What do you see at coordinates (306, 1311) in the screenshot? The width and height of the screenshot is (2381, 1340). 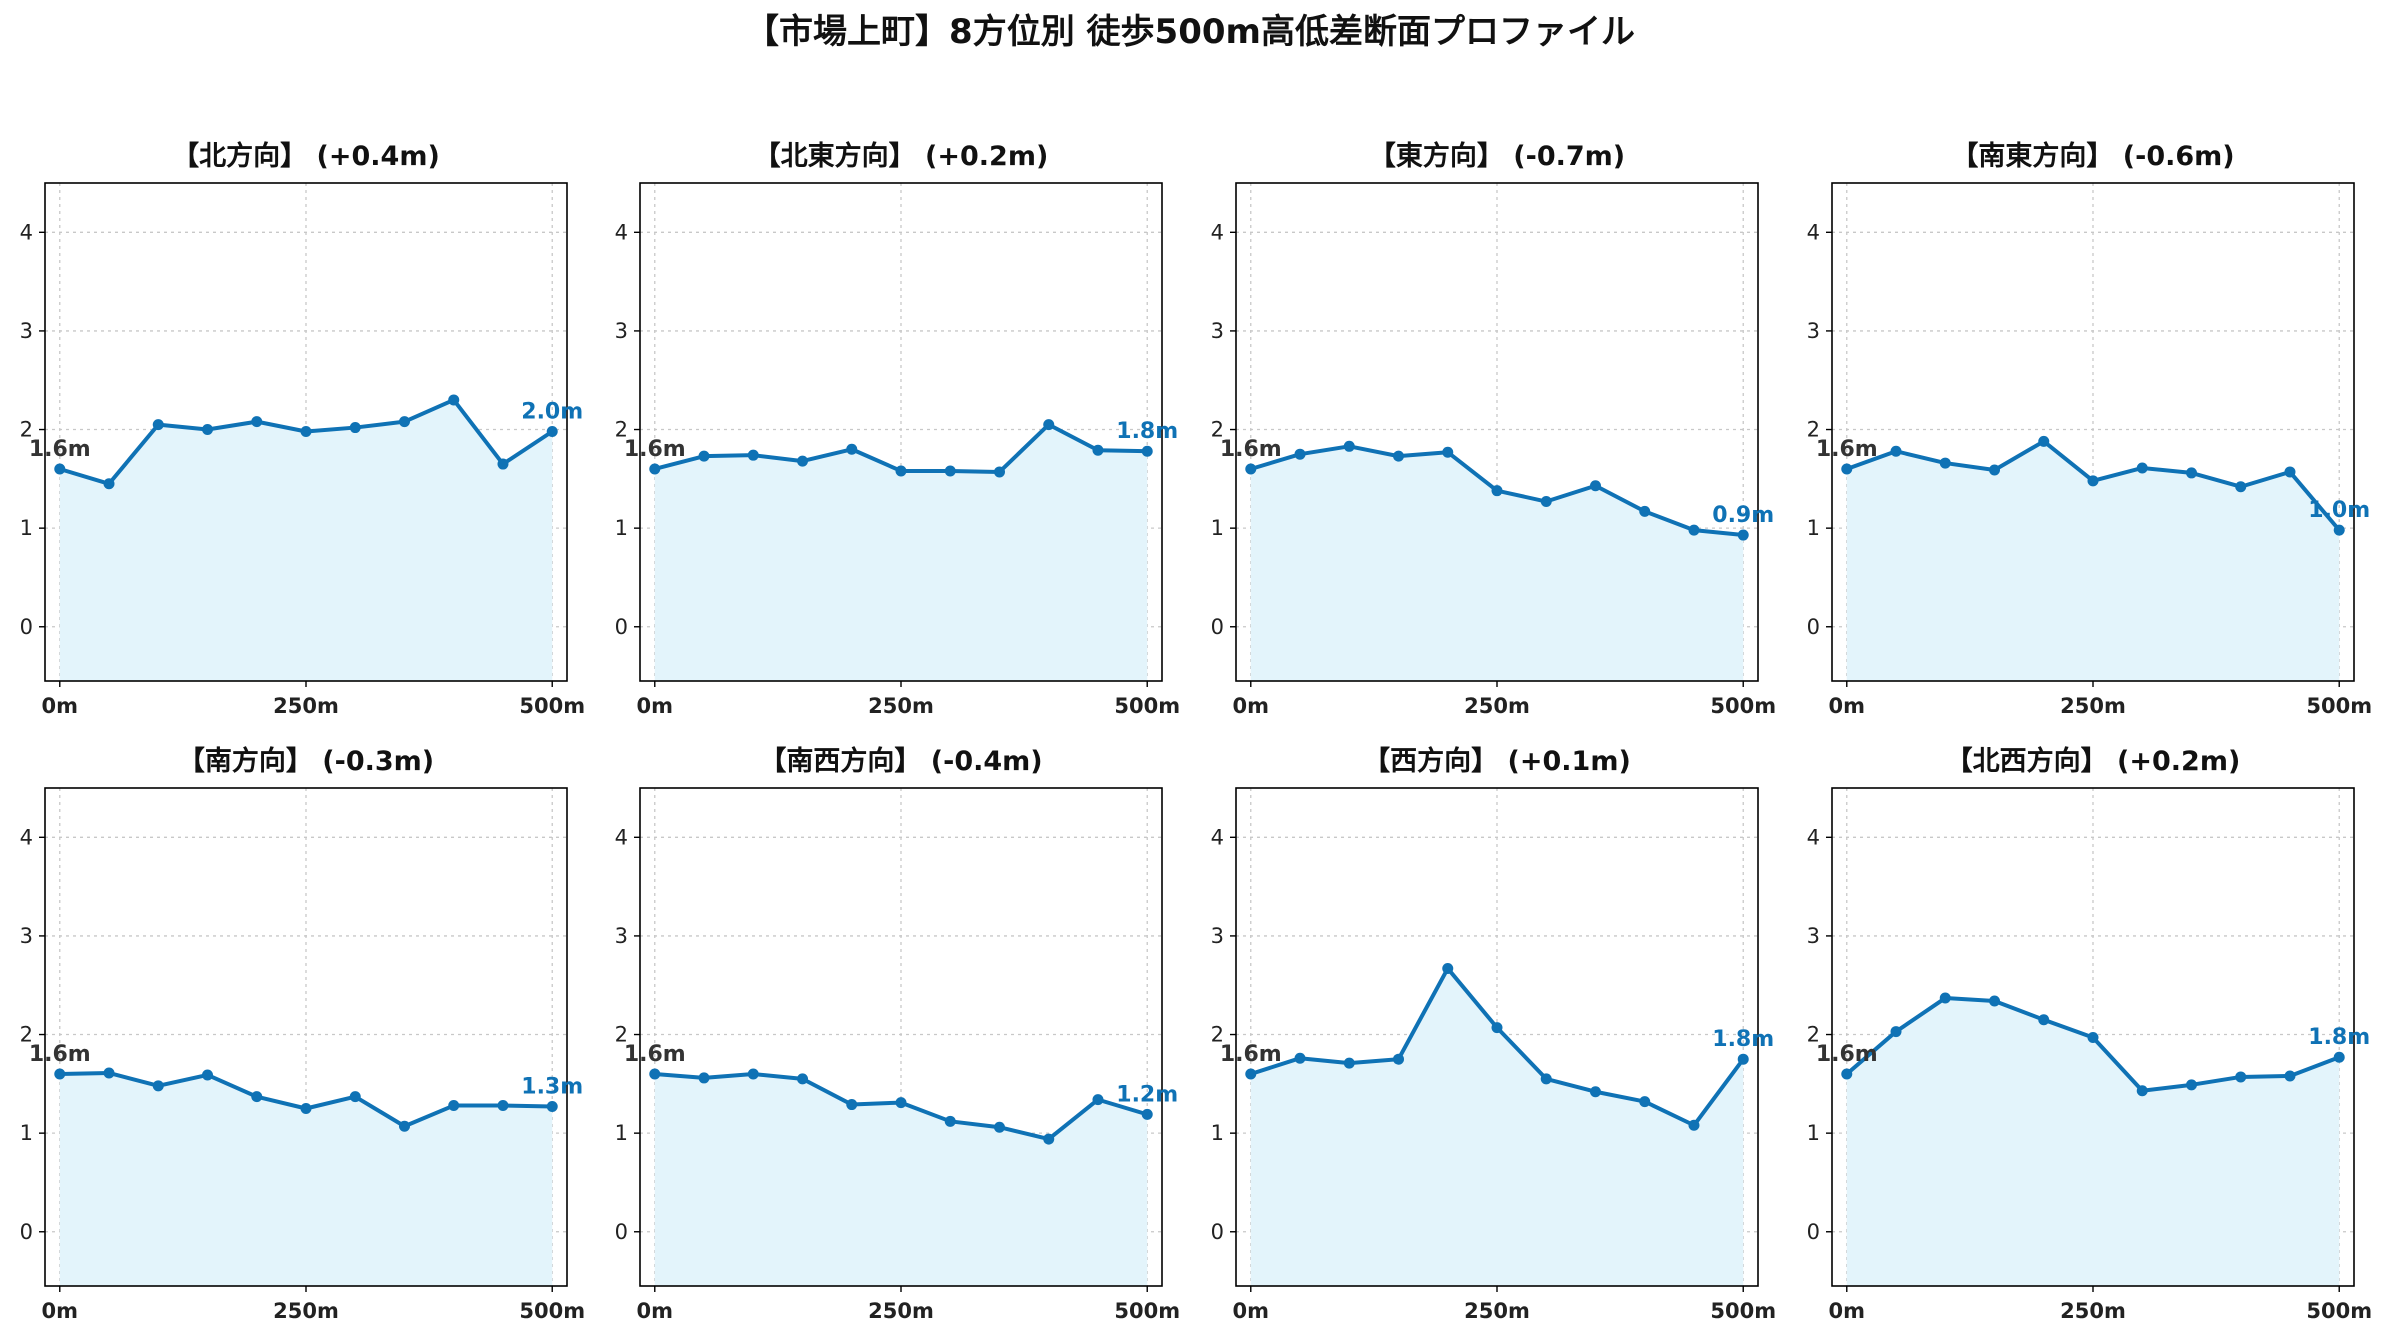 I see `x-tick-label: 250m` at bounding box center [306, 1311].